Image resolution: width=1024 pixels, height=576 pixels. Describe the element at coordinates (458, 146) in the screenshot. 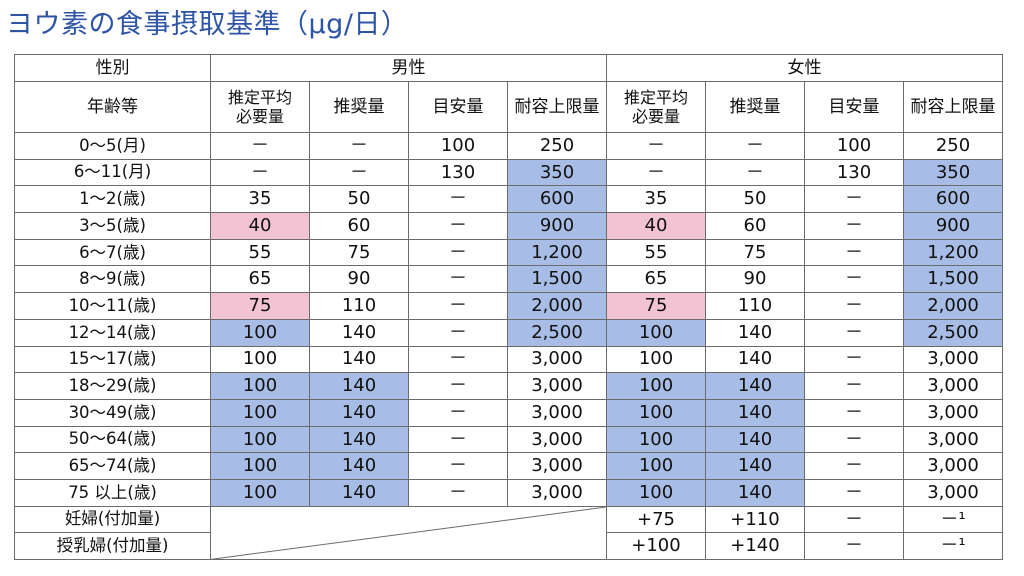

I see `male-ai-cell: 100` at that location.